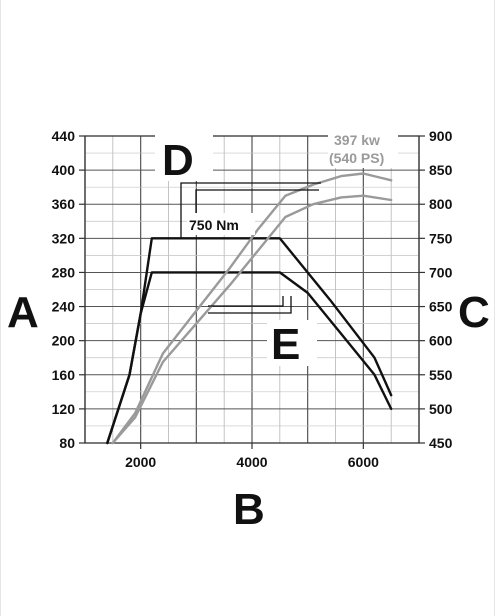 The height and width of the screenshot is (616, 495). Describe the element at coordinates (140, 462) in the screenshot. I see `x-tick-label: 2000` at that location.